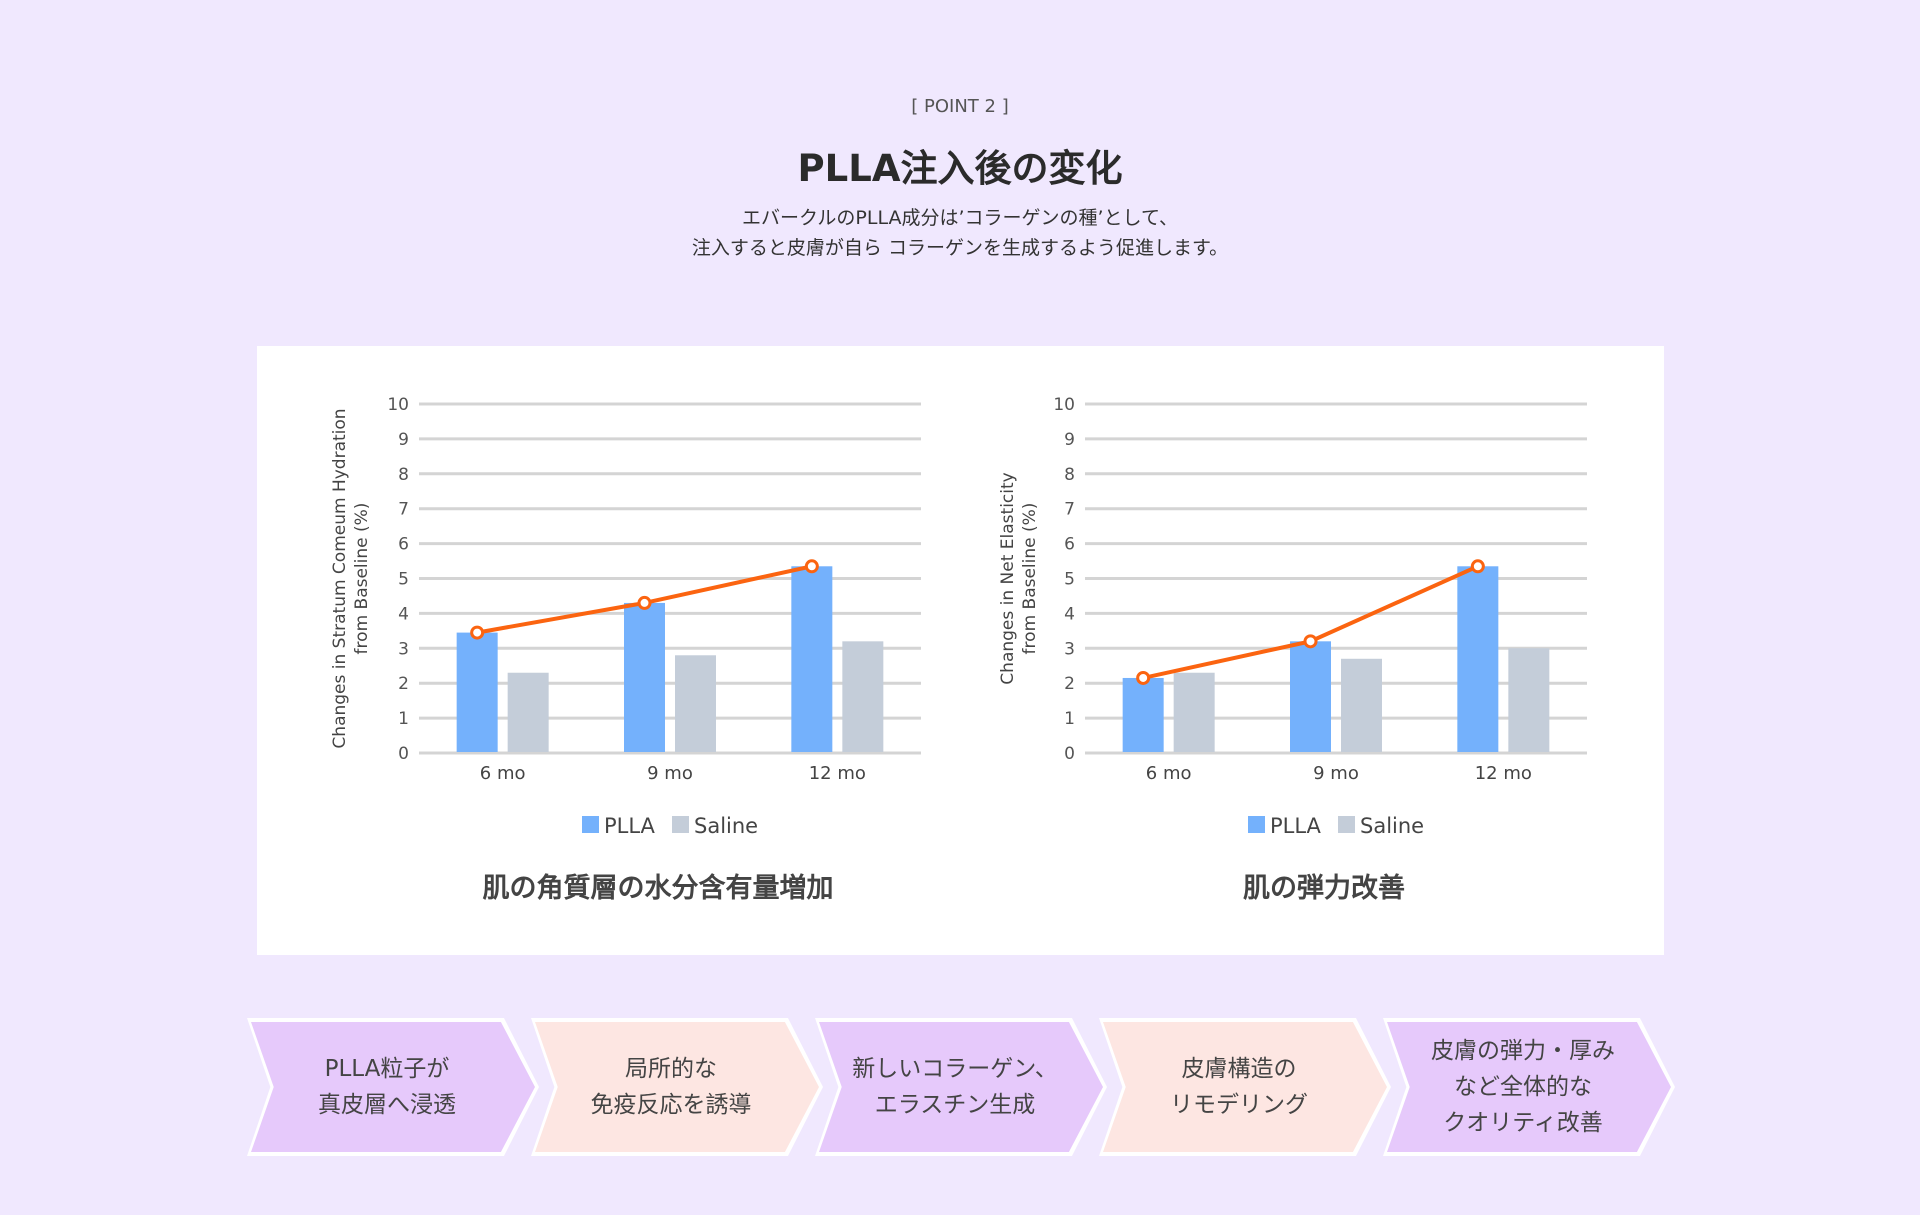  Describe the element at coordinates (1008, 578) in the screenshot. I see `y-axis-label-line-1: Changes in Net Elasticity` at that location.